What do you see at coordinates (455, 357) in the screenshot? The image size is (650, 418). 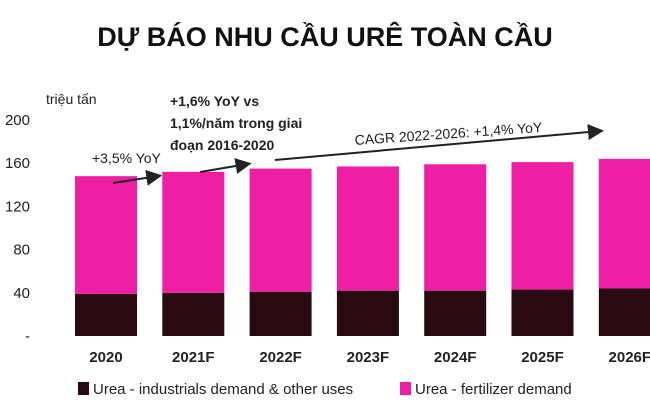 I see `x-tick-label: 2024F` at bounding box center [455, 357].